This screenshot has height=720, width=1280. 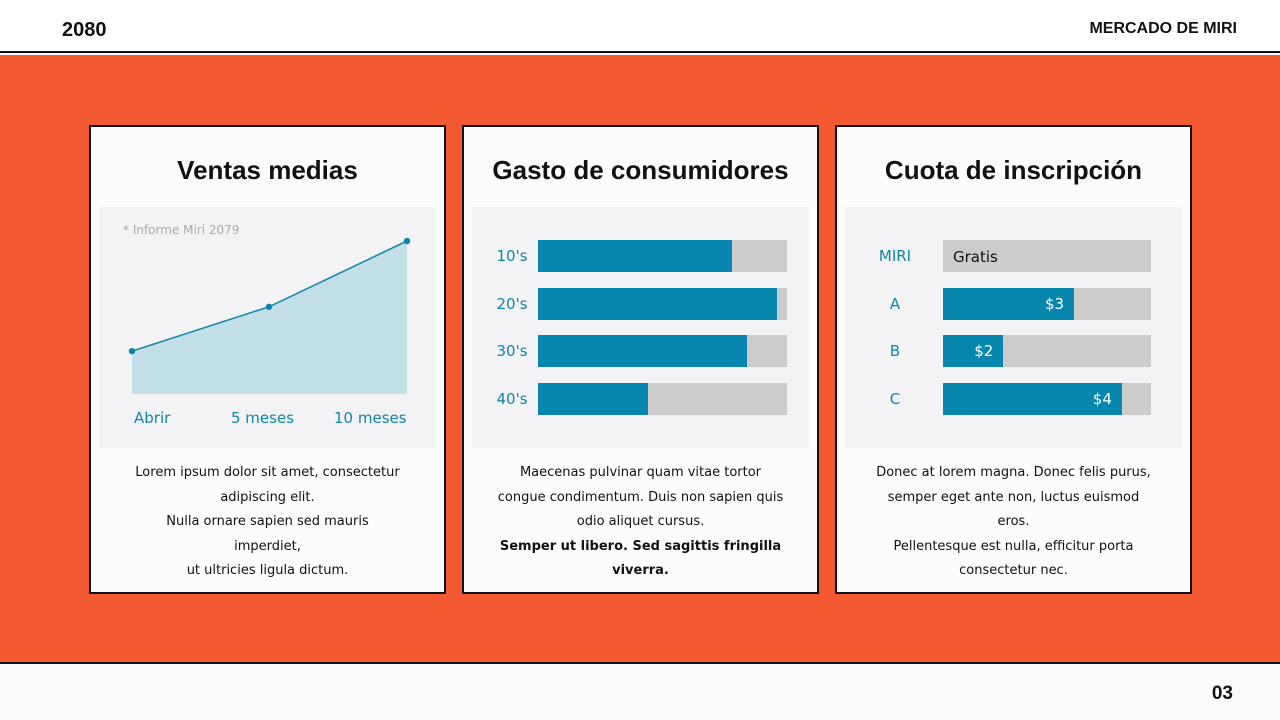 I want to click on bar-value-label: $4, so click(x=1102, y=398).